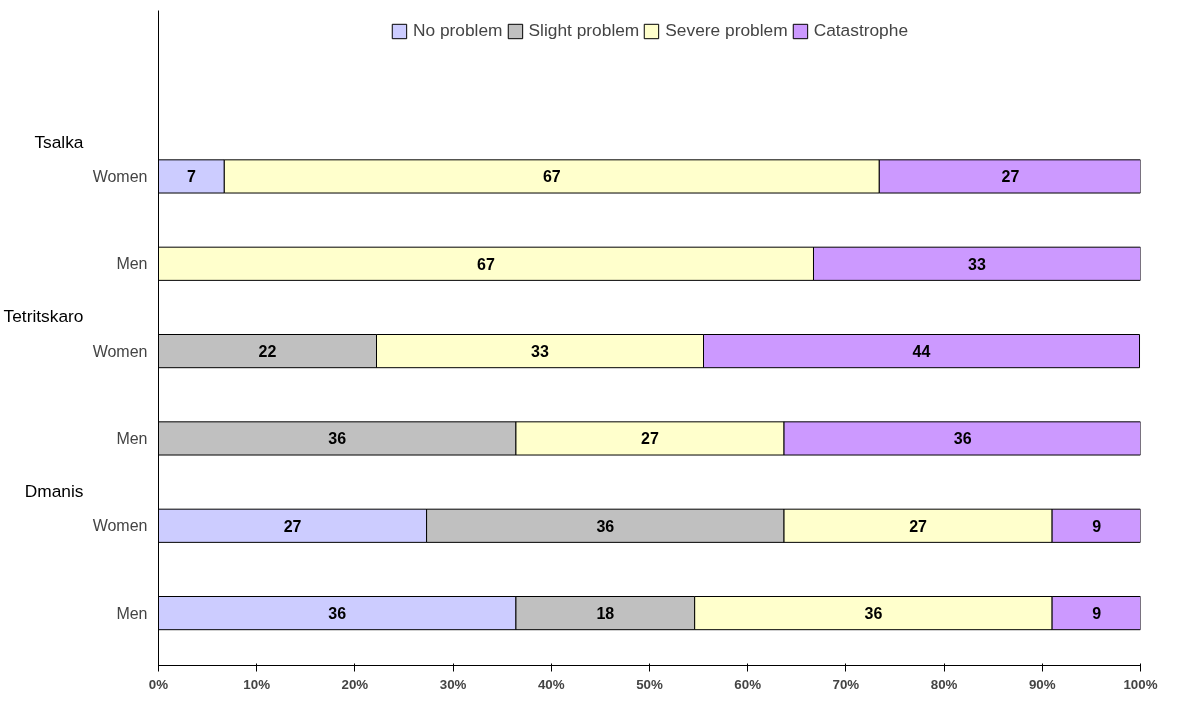  What do you see at coordinates (457, 30) in the screenshot?
I see `legend-label: No problem` at bounding box center [457, 30].